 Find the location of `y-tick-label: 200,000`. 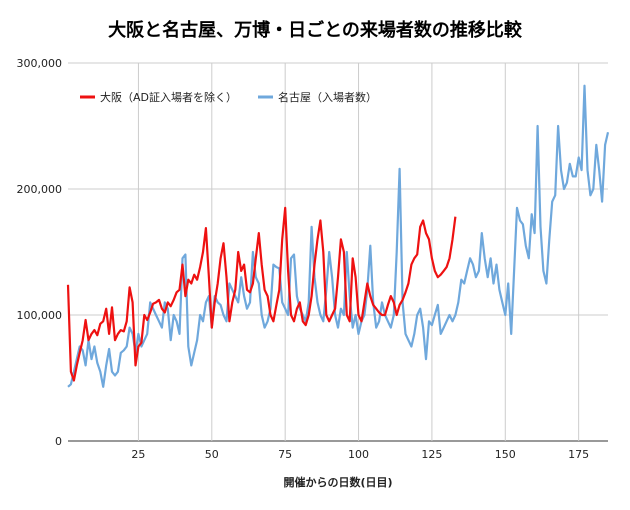

y-tick-label: 200,000 is located at coordinates (40, 189).